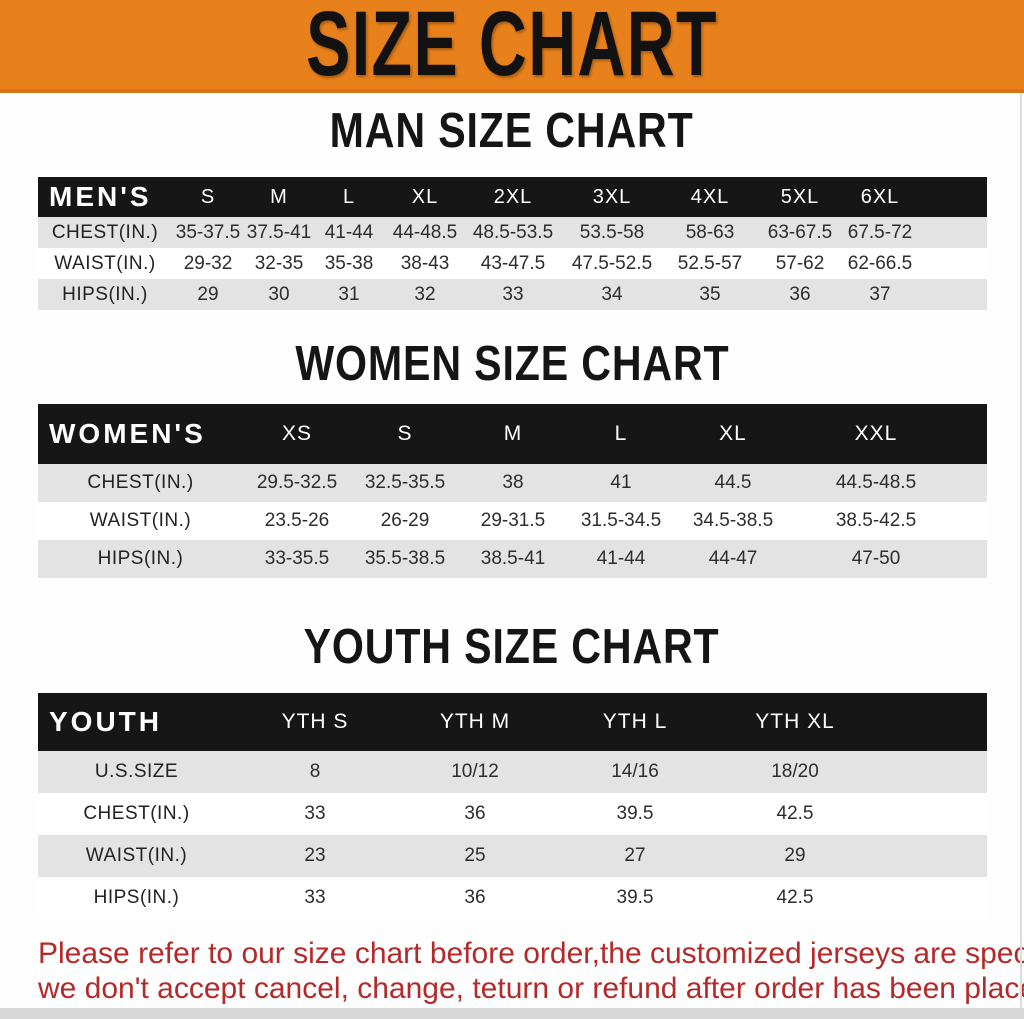  I want to click on size-value: 37, so click(880, 294).